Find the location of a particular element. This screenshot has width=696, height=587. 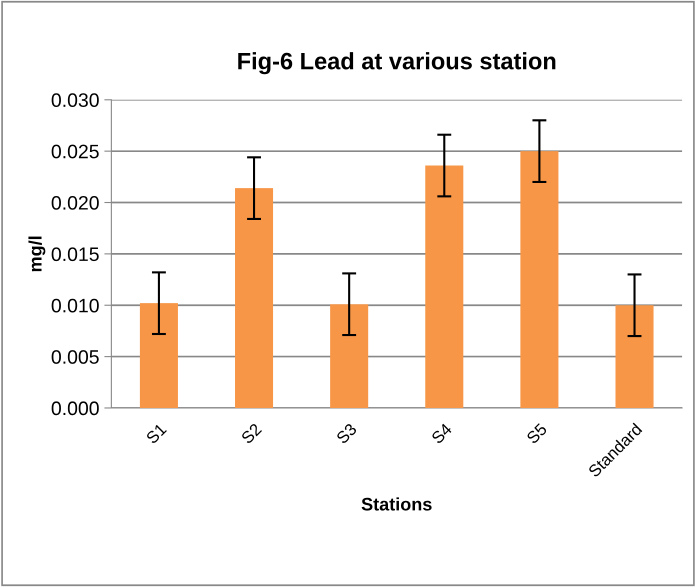

y-tick-label: 0.010 is located at coordinates (75, 305).